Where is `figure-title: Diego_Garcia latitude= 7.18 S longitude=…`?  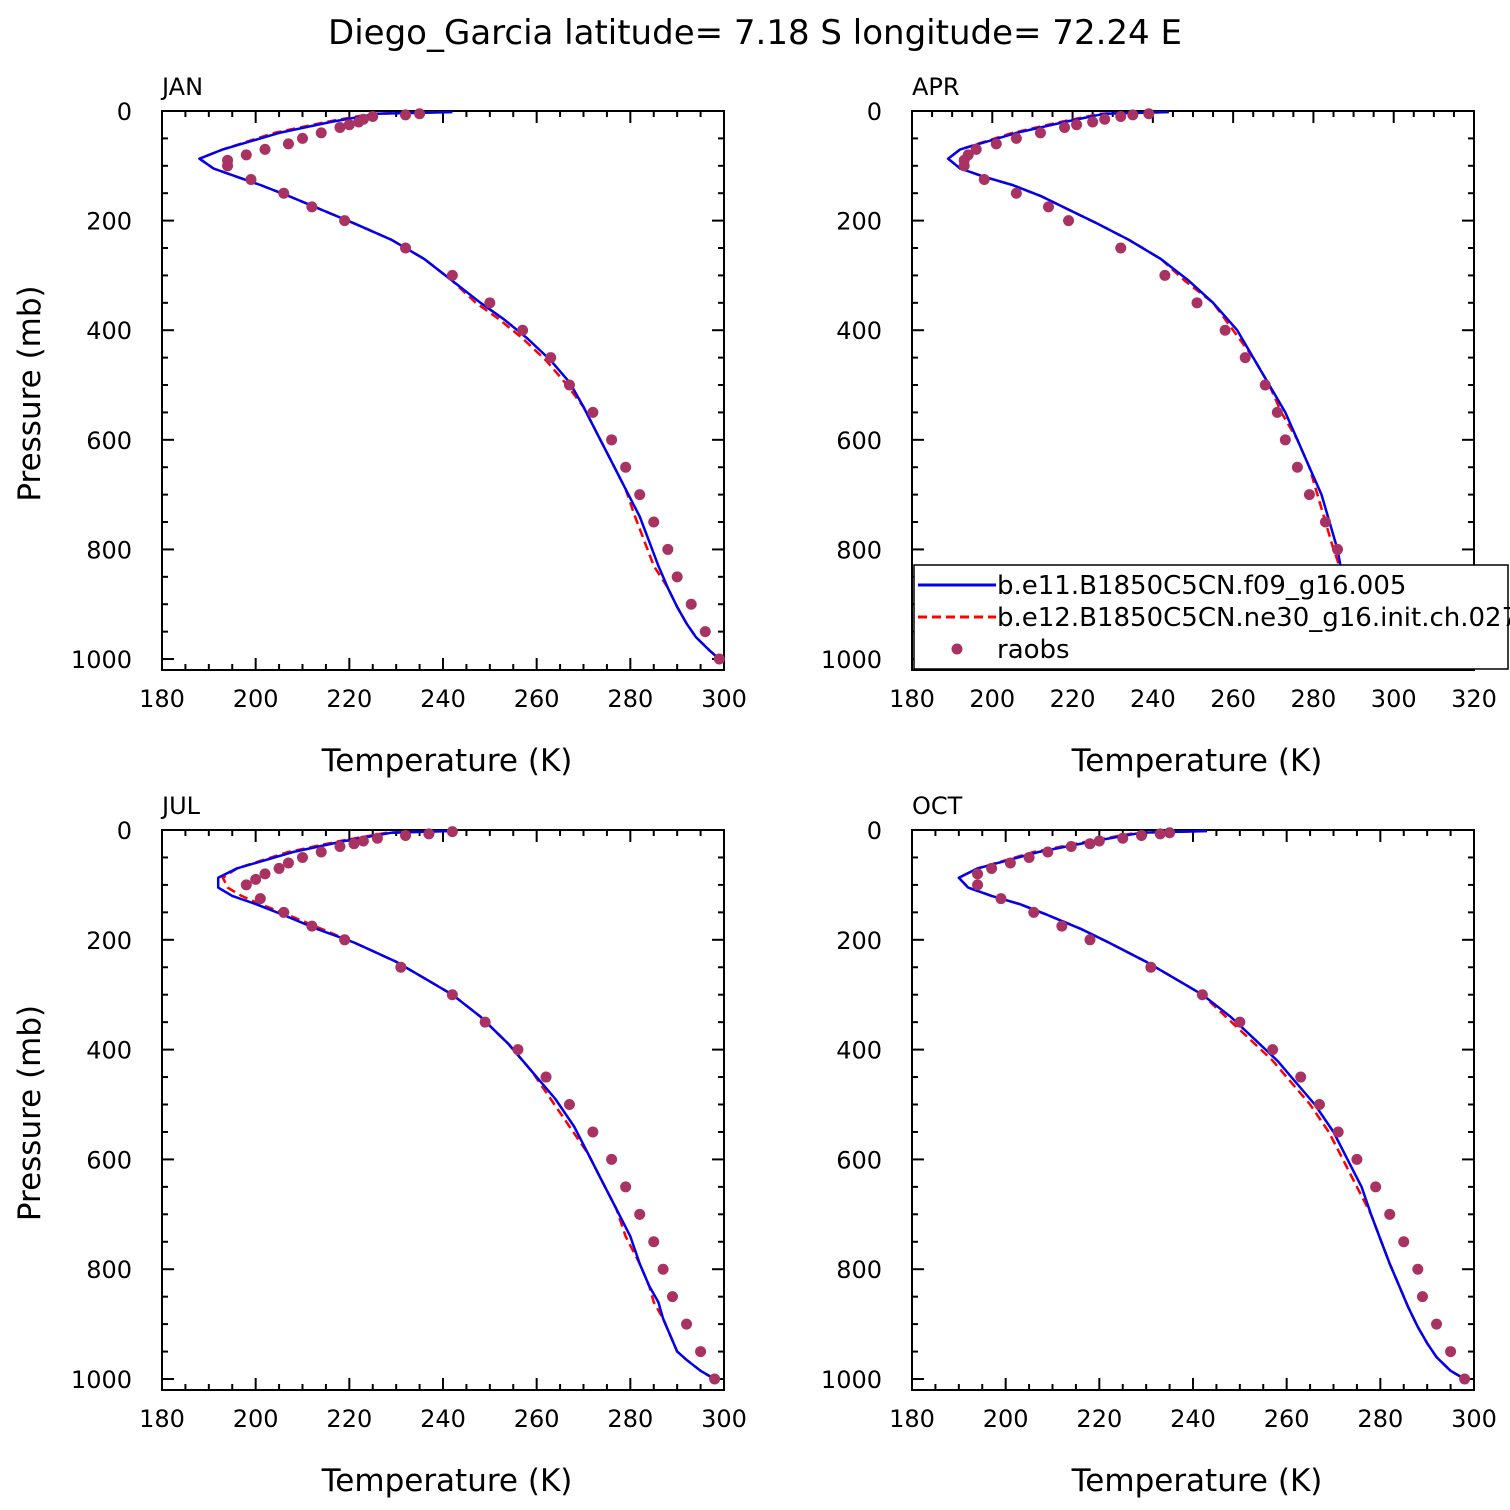 figure-title: Diego_Garcia latitude= 7.18 S longitude=… is located at coordinates (755, 33).